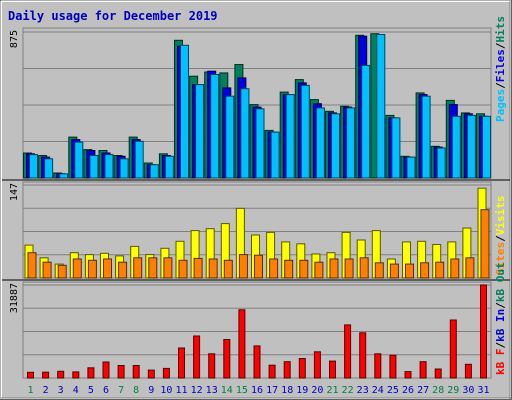  What do you see at coordinates (61, 390) in the screenshot?
I see `x-tick-label-day-3: 3` at bounding box center [61, 390].